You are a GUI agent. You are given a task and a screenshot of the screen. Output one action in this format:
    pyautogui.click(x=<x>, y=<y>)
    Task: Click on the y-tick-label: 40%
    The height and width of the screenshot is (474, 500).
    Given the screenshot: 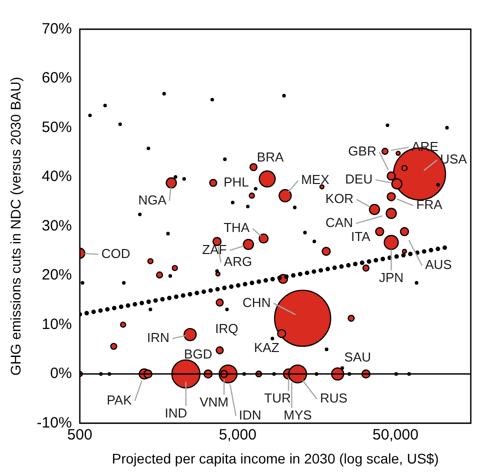 What is the action you would take?
    pyautogui.click(x=57, y=177)
    